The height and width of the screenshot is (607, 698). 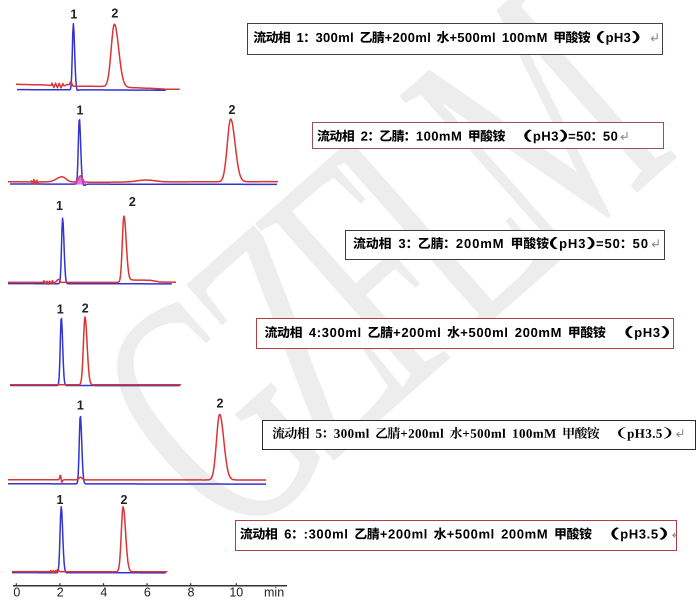 I want to click on svg-text: min, so click(x=274, y=593).